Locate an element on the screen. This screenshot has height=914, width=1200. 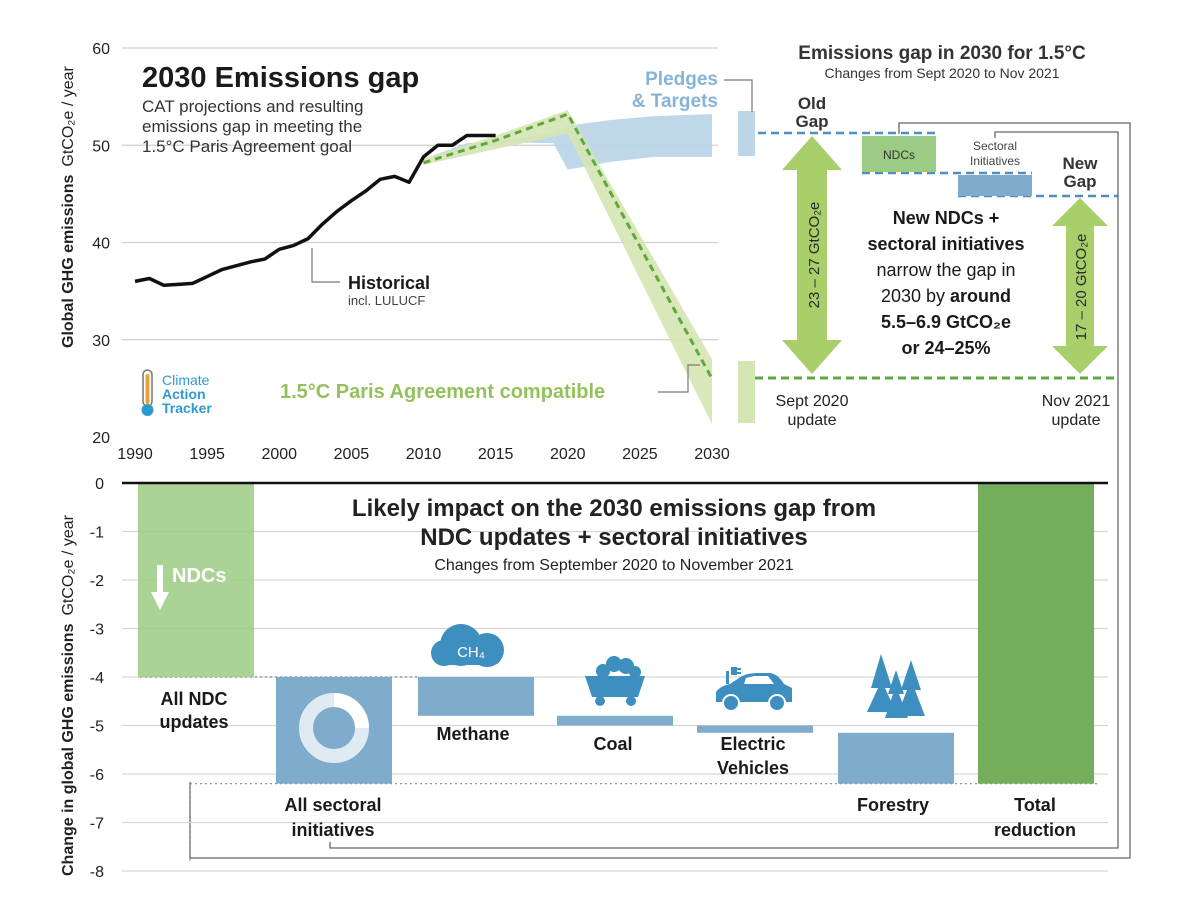
logo-word-action: Action is located at coordinates (184, 394).